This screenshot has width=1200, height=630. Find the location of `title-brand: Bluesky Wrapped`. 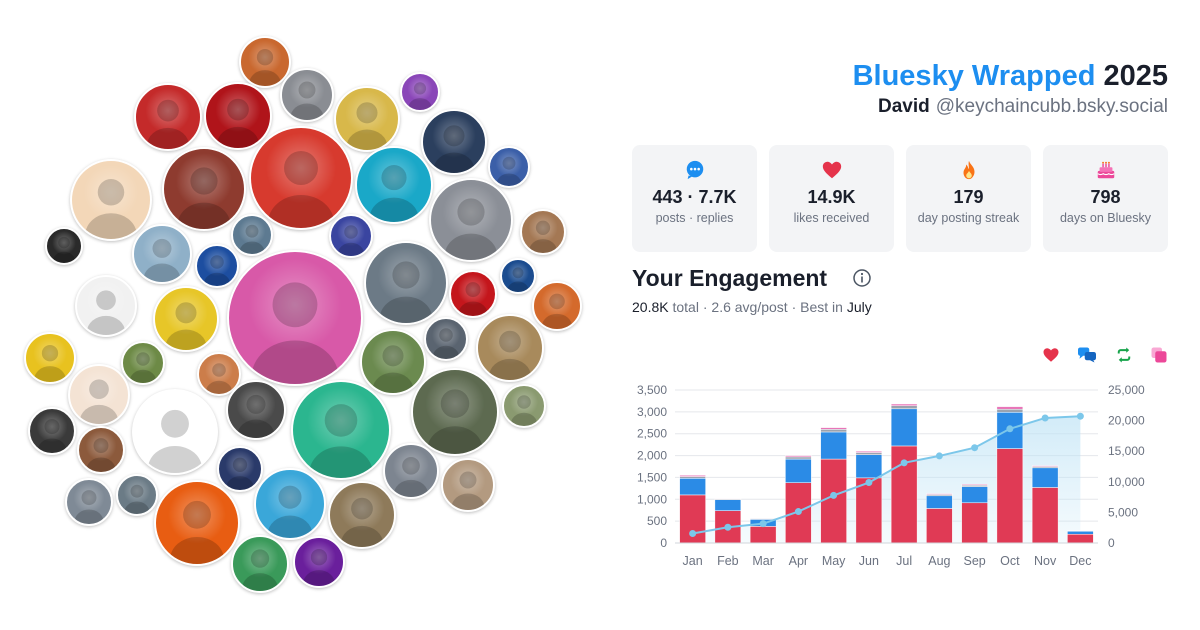

title-brand: Bluesky Wrapped is located at coordinates (974, 76).